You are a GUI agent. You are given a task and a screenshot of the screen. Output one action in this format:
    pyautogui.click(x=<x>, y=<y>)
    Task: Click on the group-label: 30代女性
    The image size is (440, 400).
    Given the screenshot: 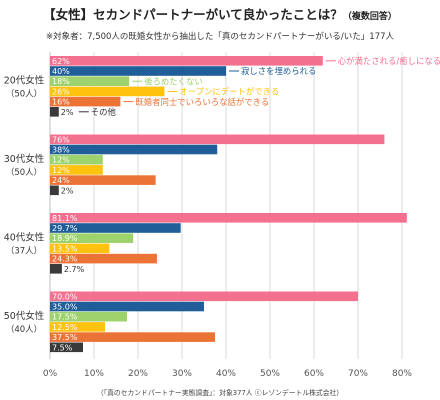 What is the action you would take?
    pyautogui.click(x=24, y=159)
    